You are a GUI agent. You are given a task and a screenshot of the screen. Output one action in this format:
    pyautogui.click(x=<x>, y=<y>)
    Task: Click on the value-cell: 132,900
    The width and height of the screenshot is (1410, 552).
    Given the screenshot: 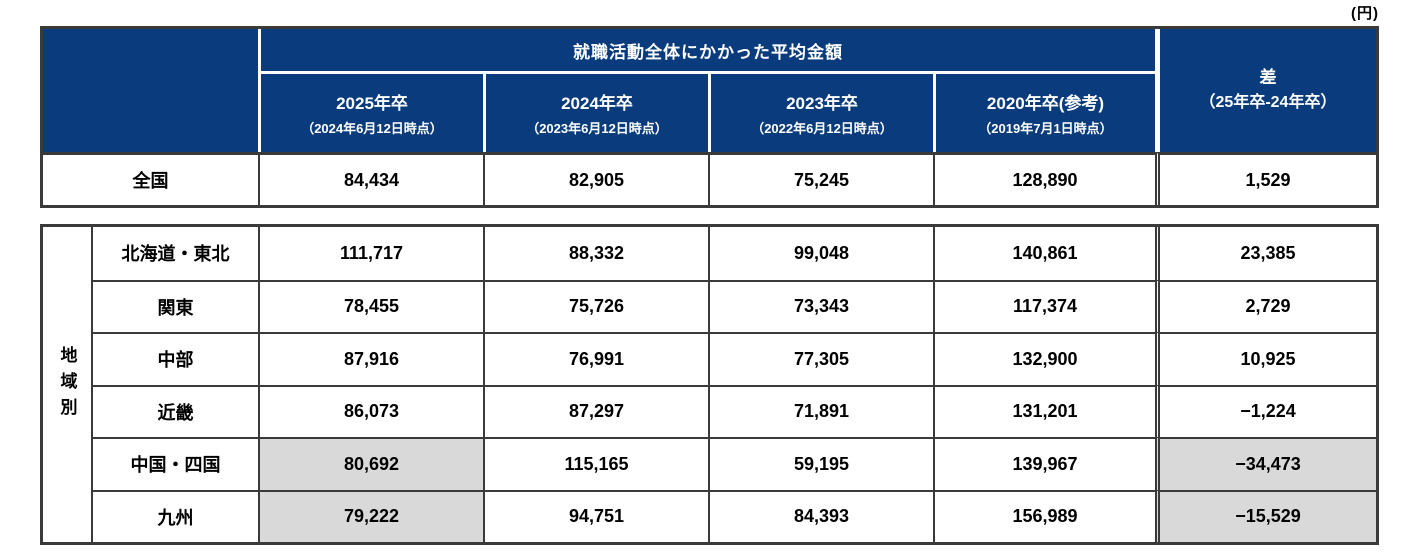 What is the action you would take?
    pyautogui.click(x=1044, y=358)
    